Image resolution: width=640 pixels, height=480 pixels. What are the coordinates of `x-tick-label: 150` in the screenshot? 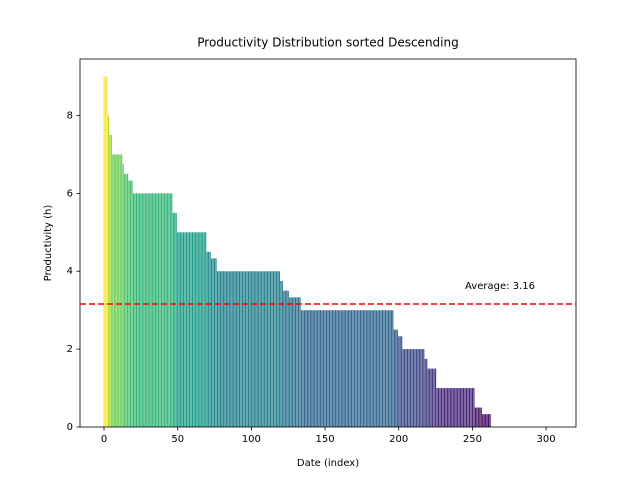 It's located at (325, 439).